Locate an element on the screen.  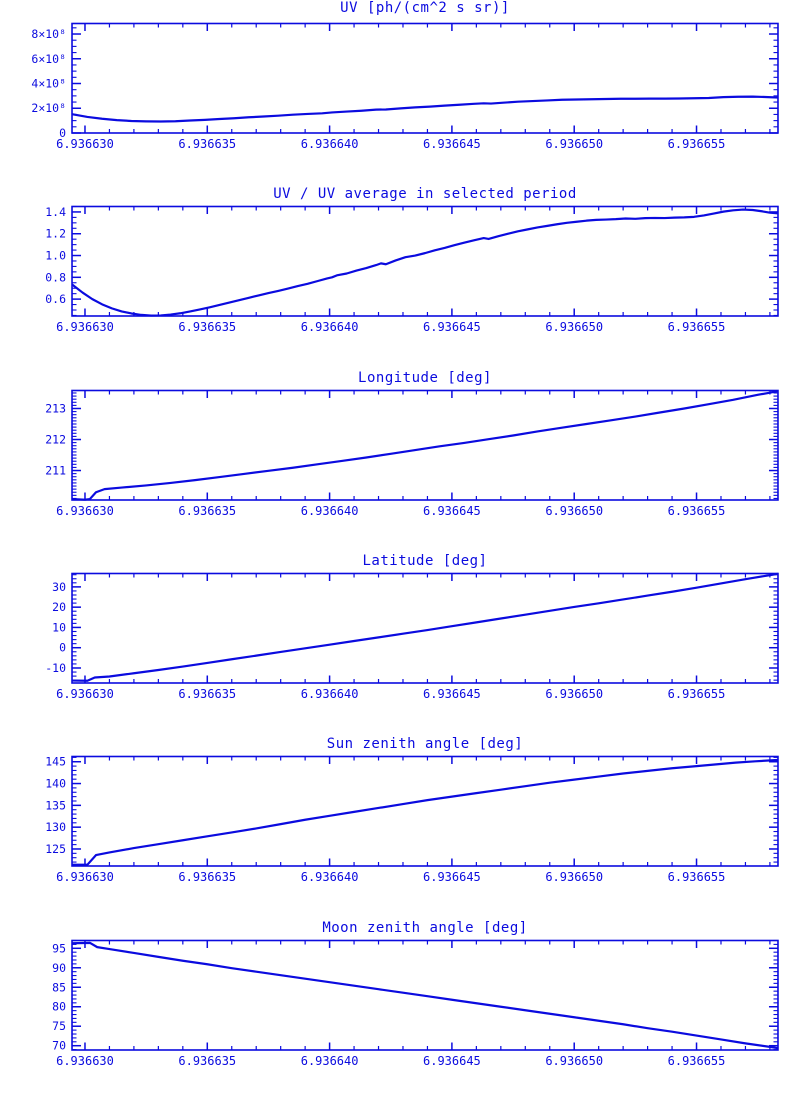
y-tick-label: 125 is located at coordinates (55, 849).